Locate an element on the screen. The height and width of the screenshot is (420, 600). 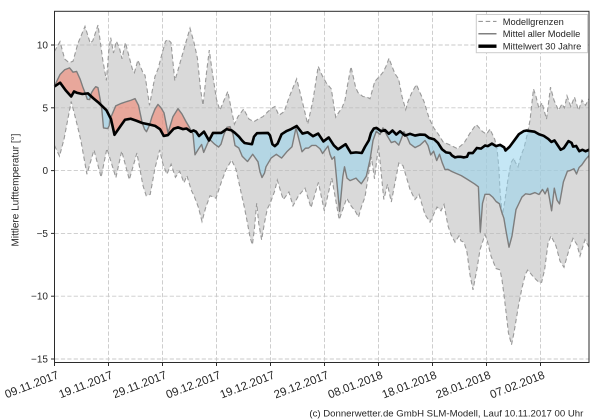
svg-text: −15 is located at coordinates (39, 360).